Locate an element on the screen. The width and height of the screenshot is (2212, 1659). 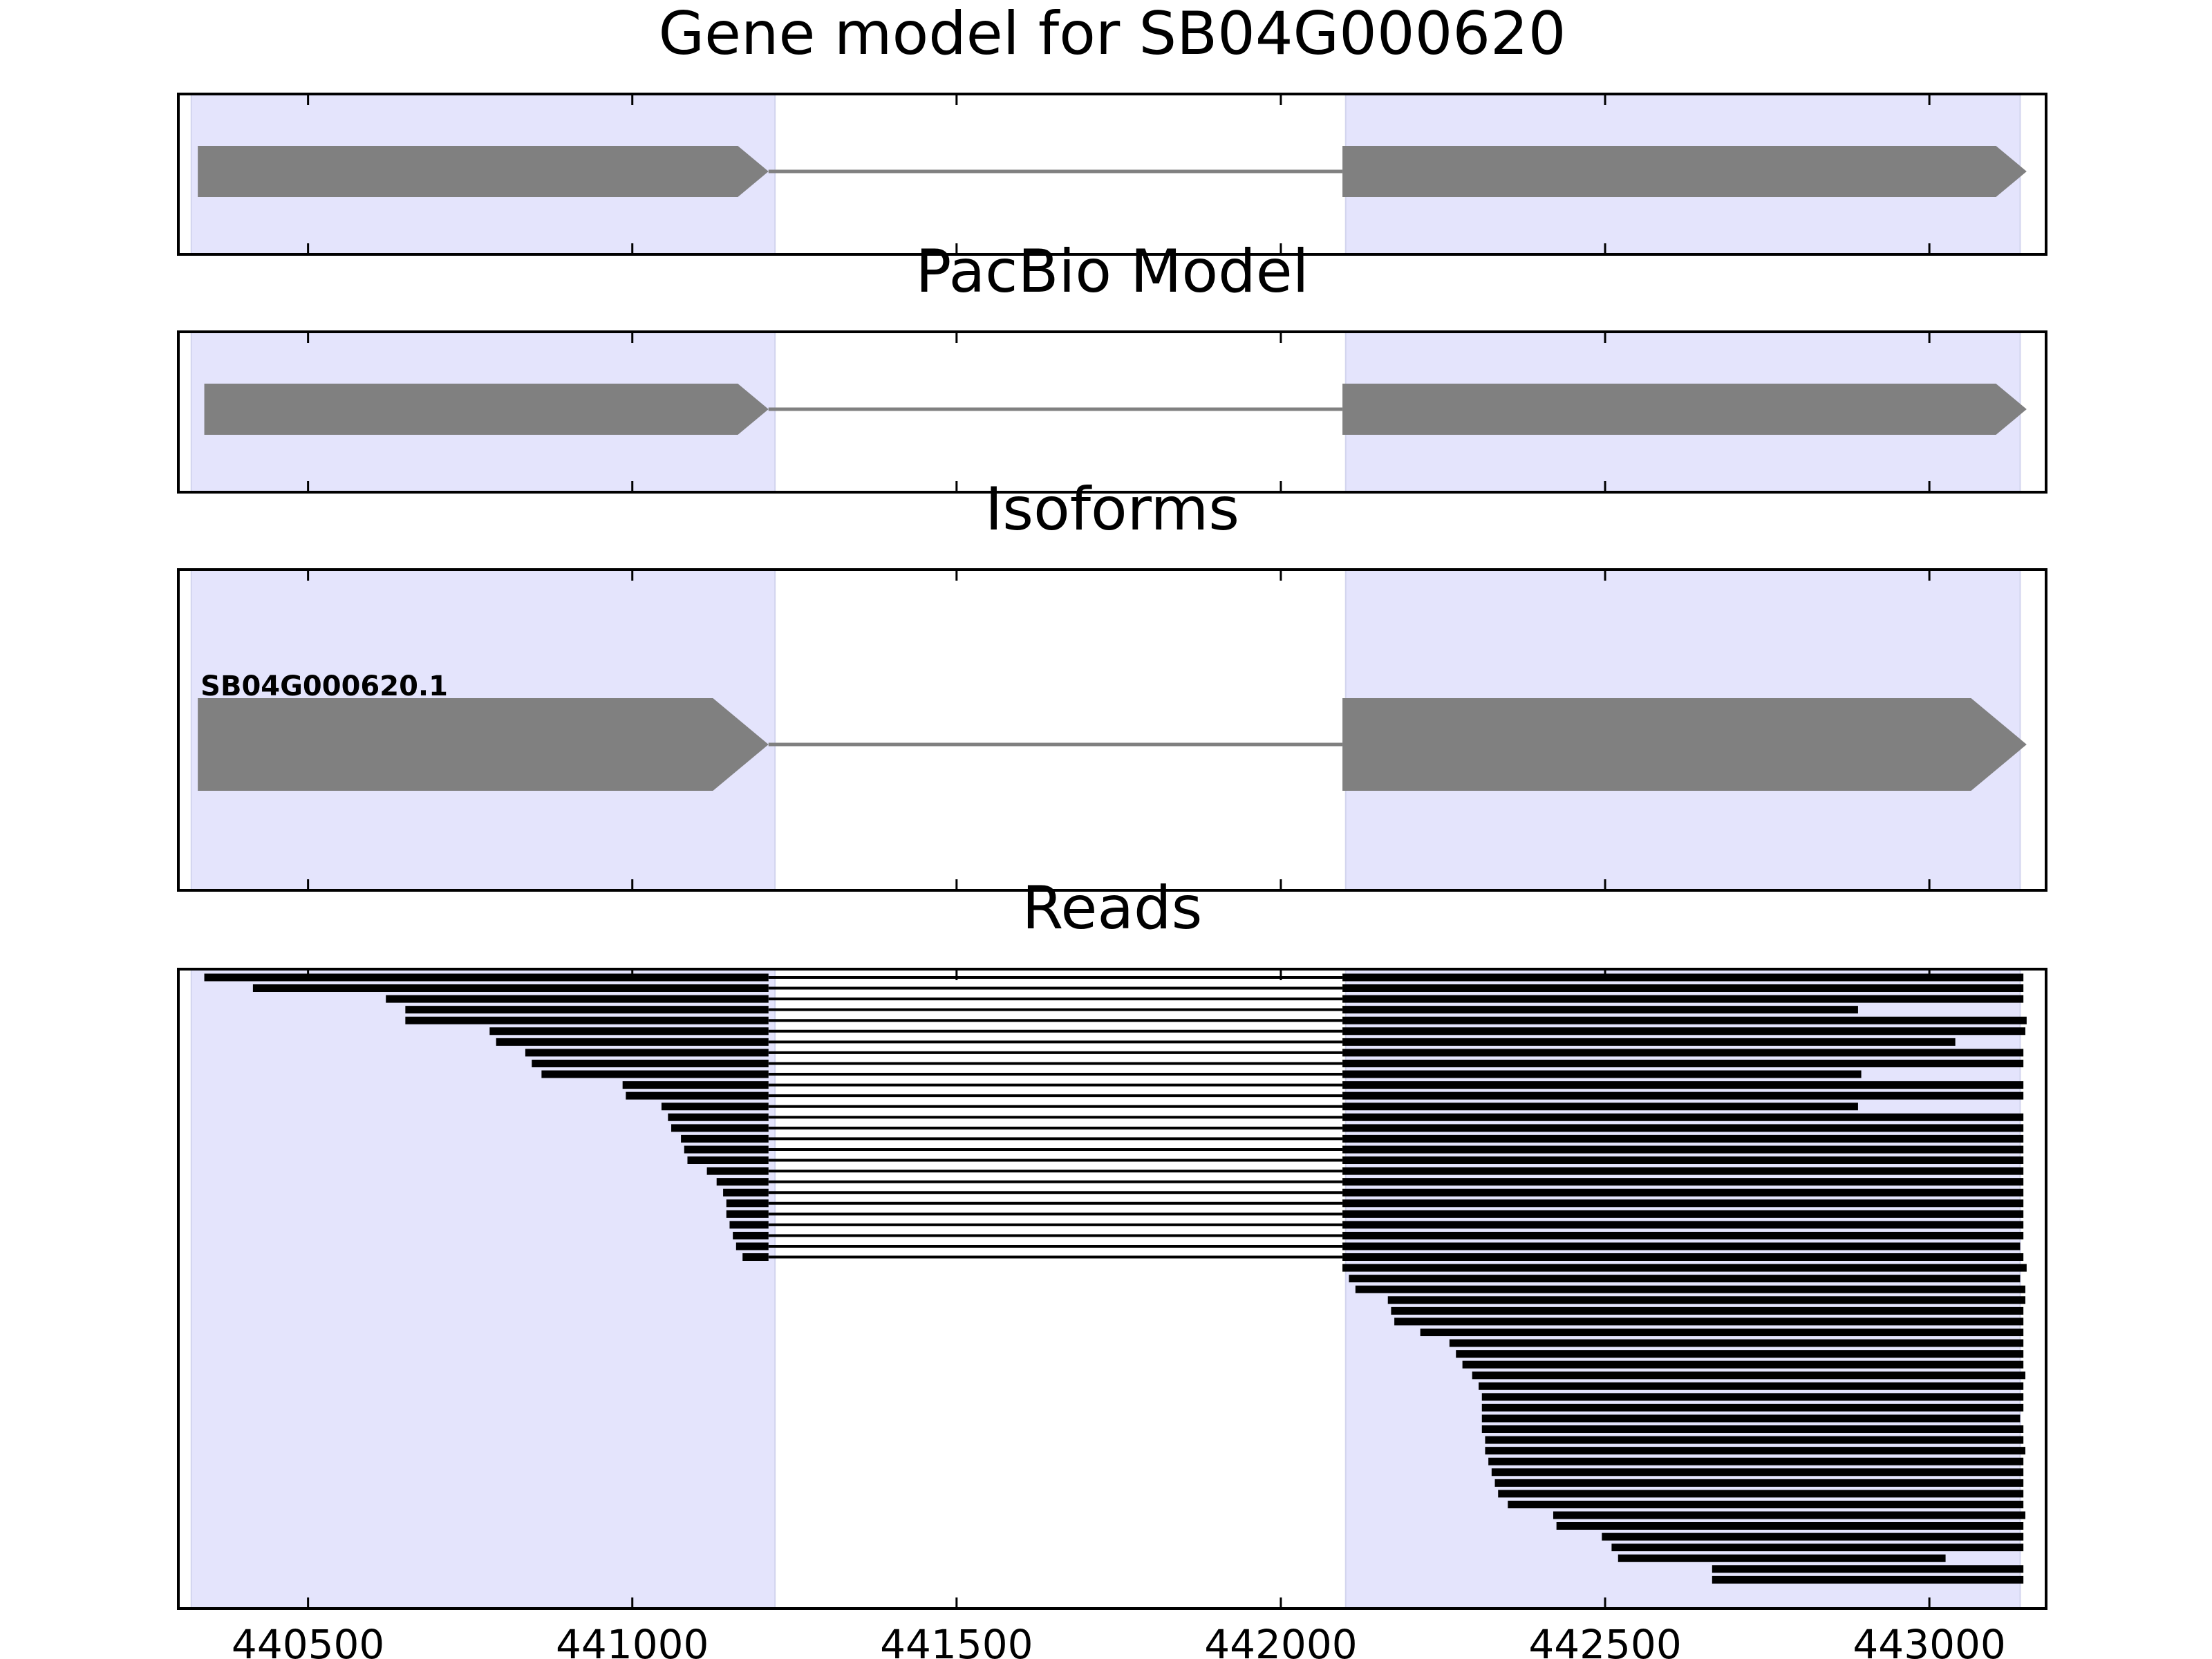
panel-2-frame is located at coordinates (1112, 412).